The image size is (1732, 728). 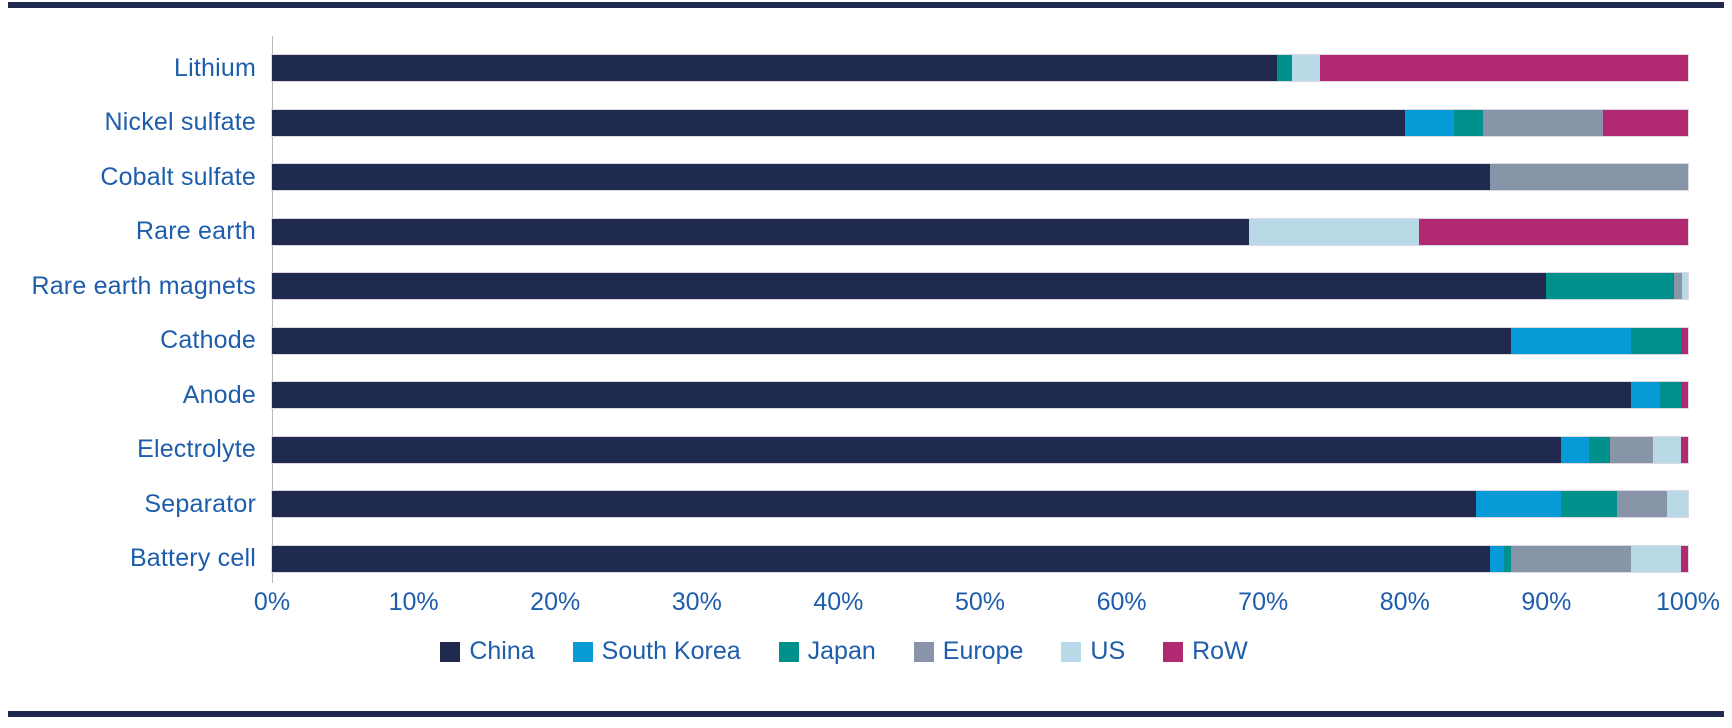 What do you see at coordinates (272, 602) in the screenshot?
I see `x-tick-label: 0%` at bounding box center [272, 602].